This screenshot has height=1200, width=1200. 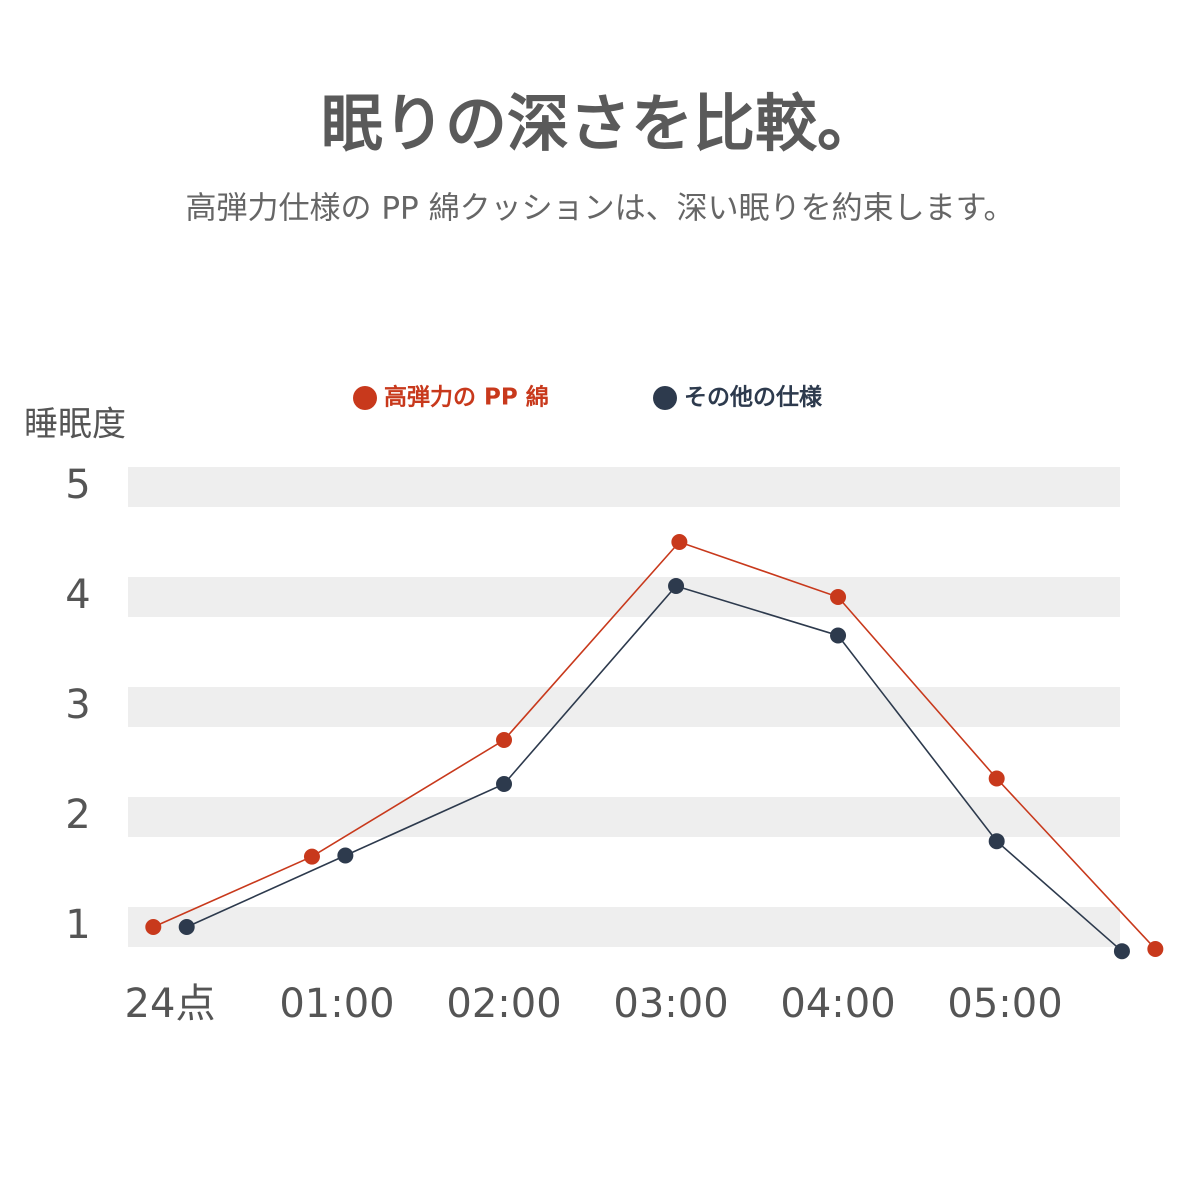 I want to click on y-axis-label: 睡眠度, so click(x=75, y=425).